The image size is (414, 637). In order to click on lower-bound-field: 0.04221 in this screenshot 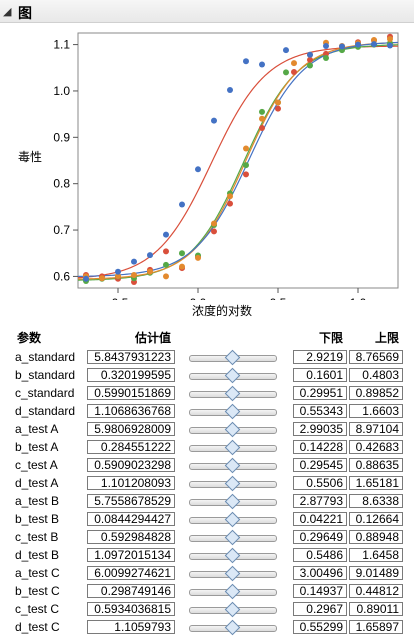, I will do `click(320, 518)`.